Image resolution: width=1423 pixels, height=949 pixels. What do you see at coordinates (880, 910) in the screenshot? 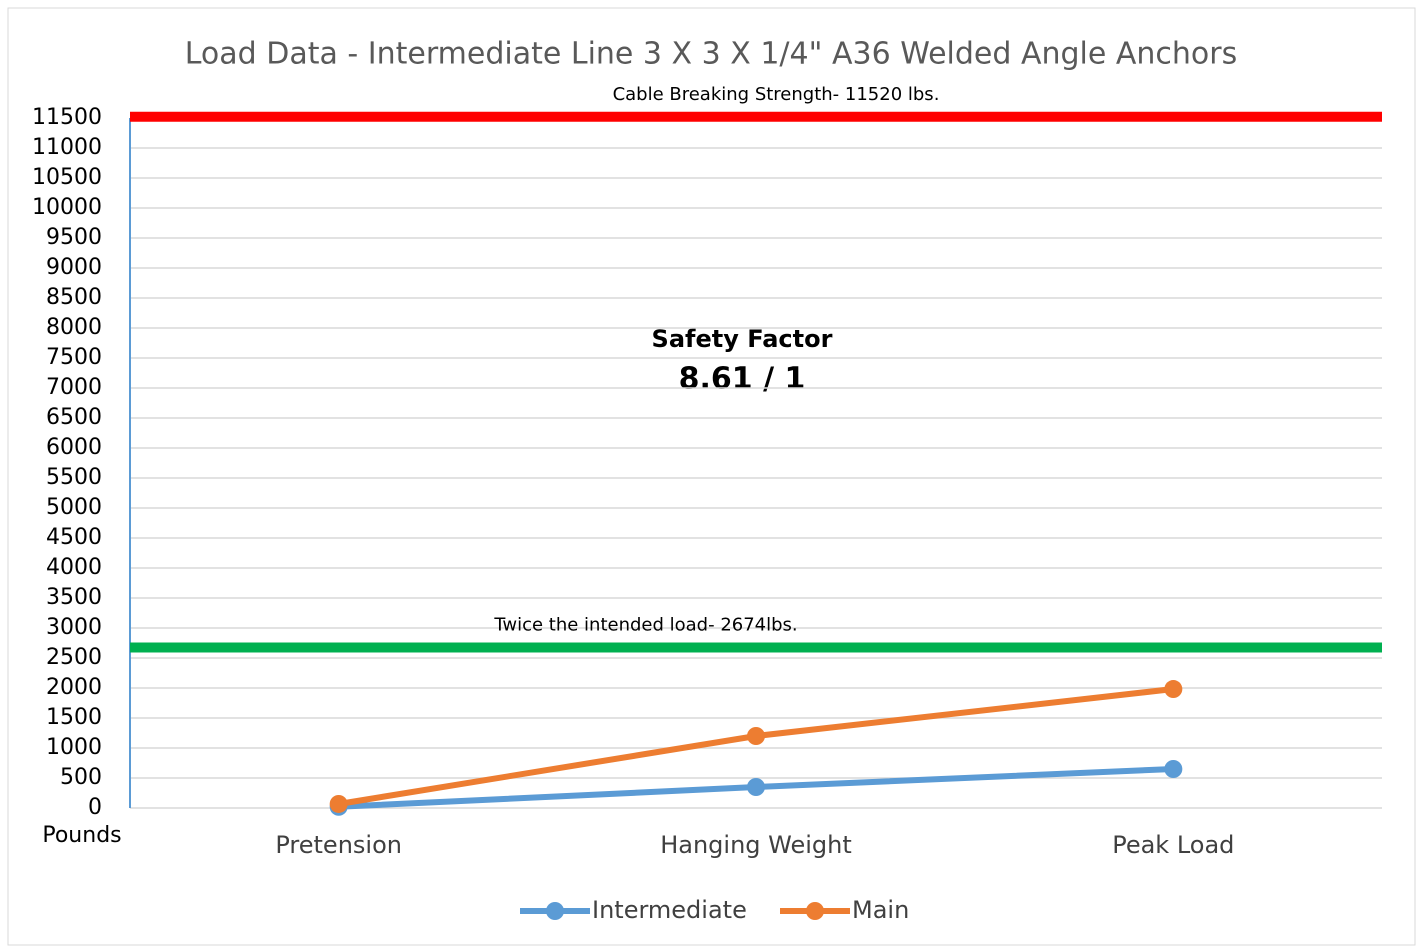
I see `legend-label: Main` at bounding box center [880, 910].